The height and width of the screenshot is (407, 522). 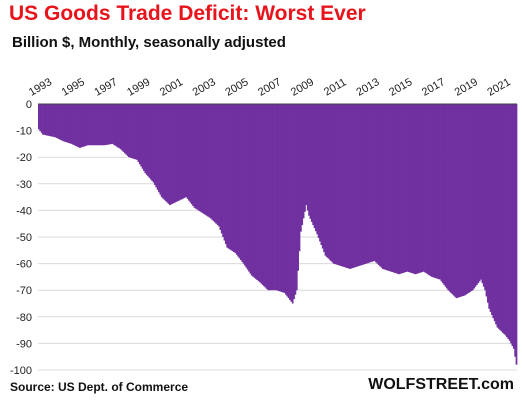 What do you see at coordinates (24, 344) in the screenshot?
I see `y-tick-label: -90` at bounding box center [24, 344].